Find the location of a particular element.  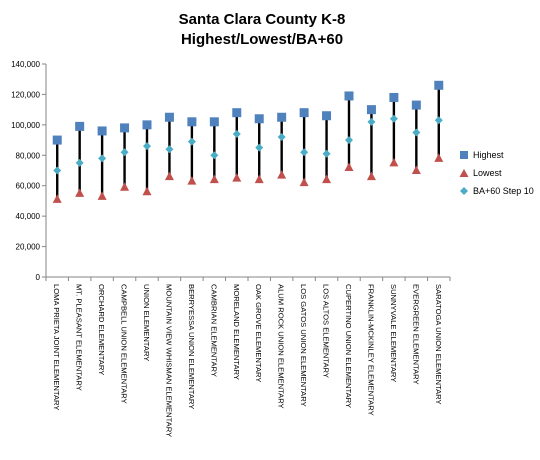

x-category-label: FRANKLIN-MCKINLEY ELEMENTARY is located at coordinates (370, 350).